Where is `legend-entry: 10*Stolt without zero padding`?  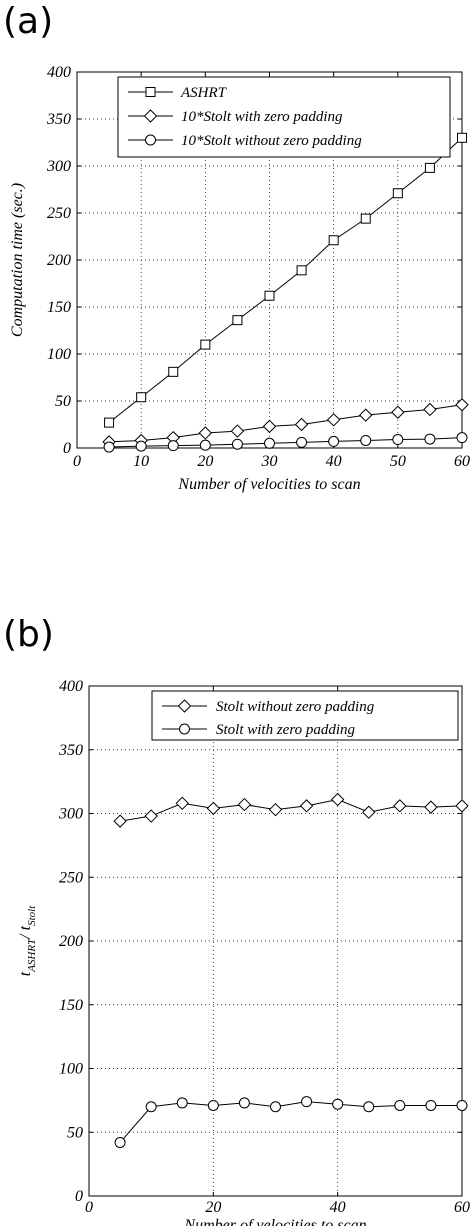
legend-entry: 10*Stolt without zero padding is located at coordinates (271, 141).